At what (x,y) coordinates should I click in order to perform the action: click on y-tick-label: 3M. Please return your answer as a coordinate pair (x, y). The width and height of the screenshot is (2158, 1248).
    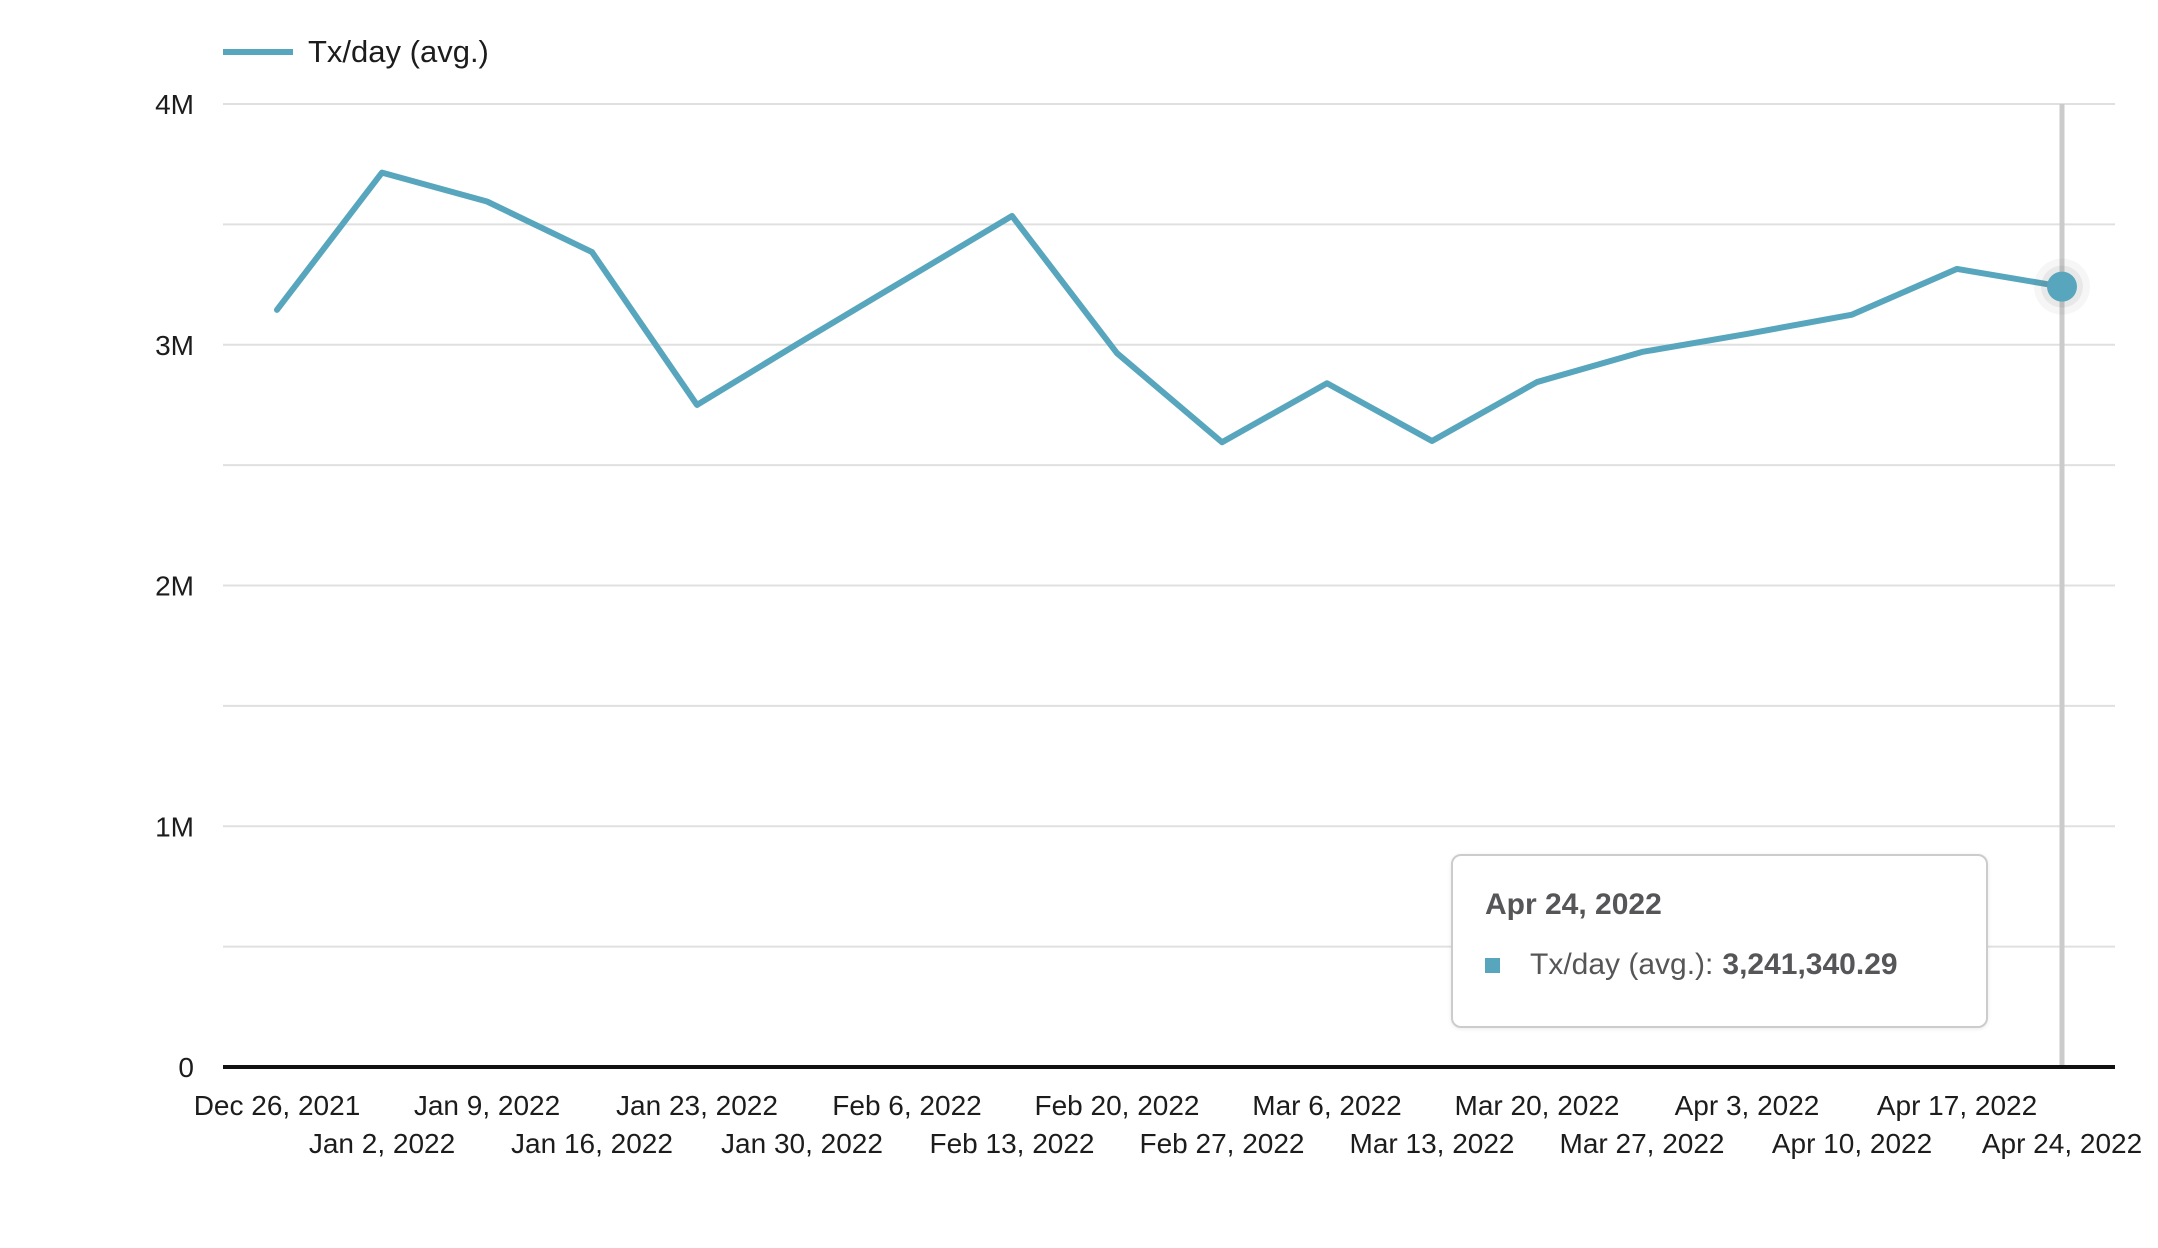
    Looking at the image, I should click on (174, 345).